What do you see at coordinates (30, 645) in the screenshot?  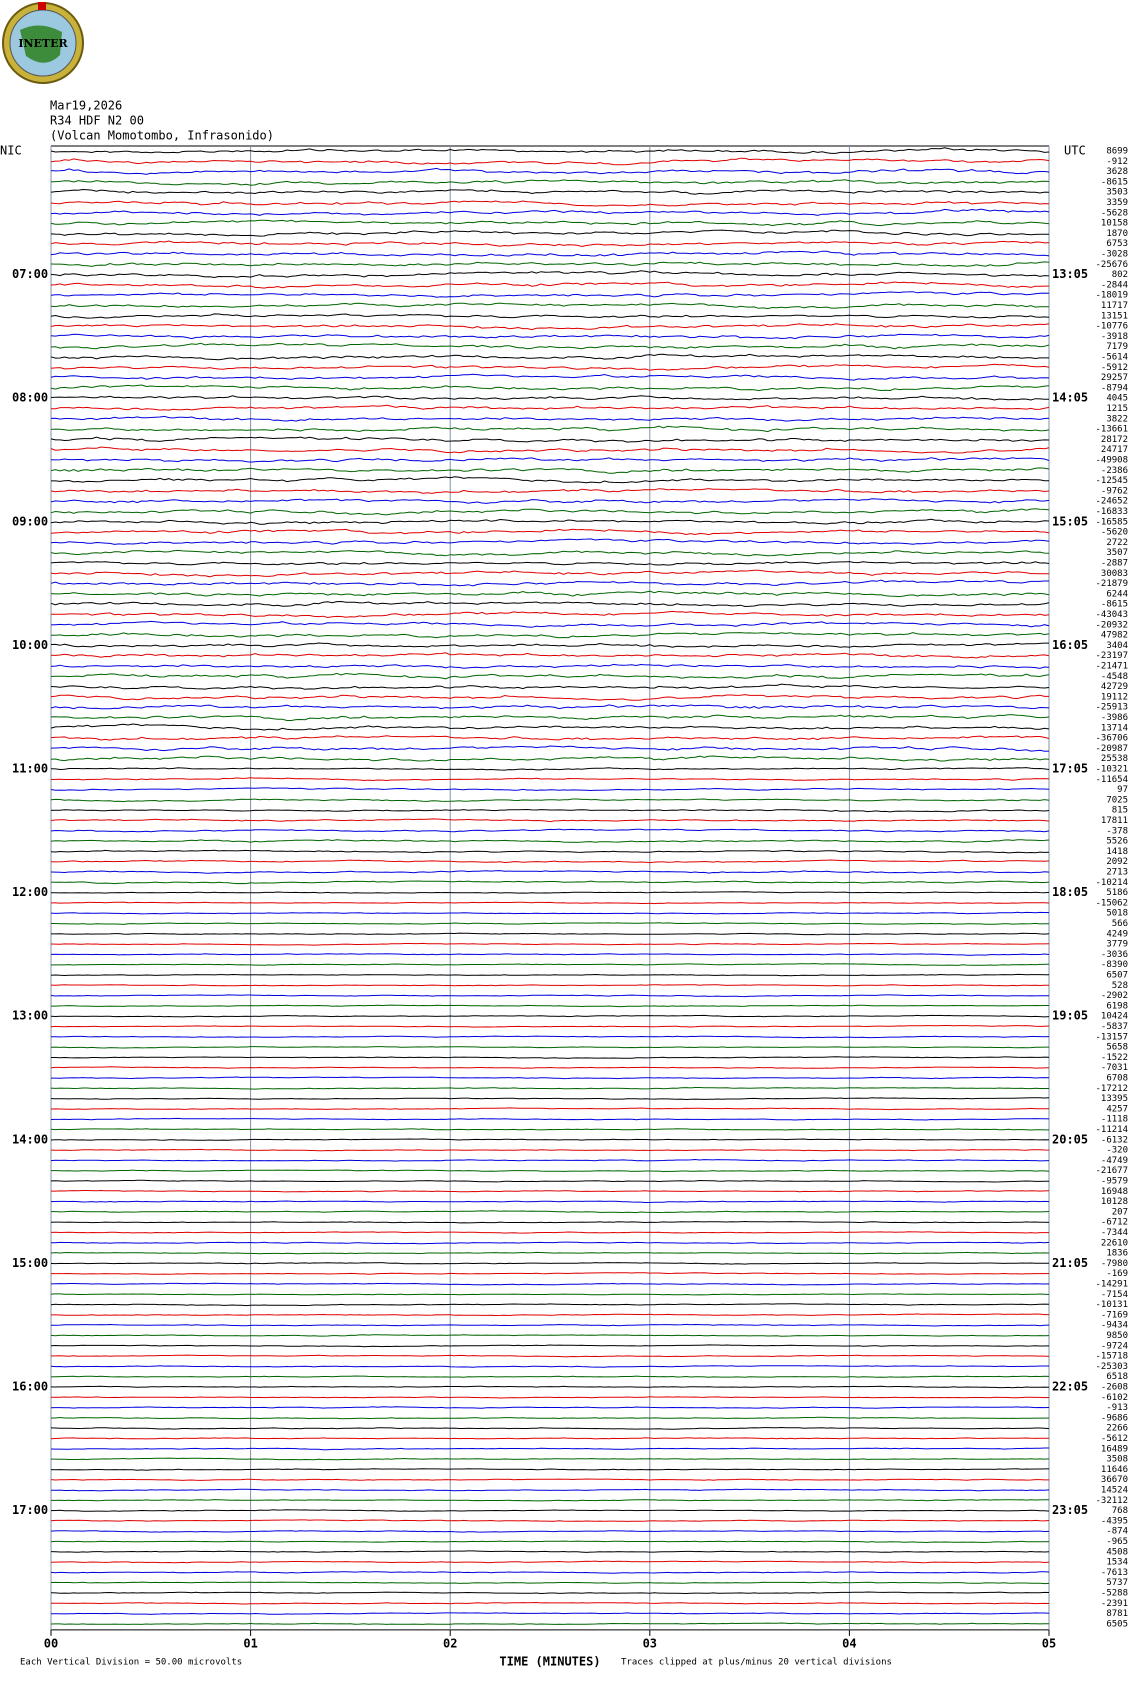 I see `left-hour-label: 10:00` at bounding box center [30, 645].